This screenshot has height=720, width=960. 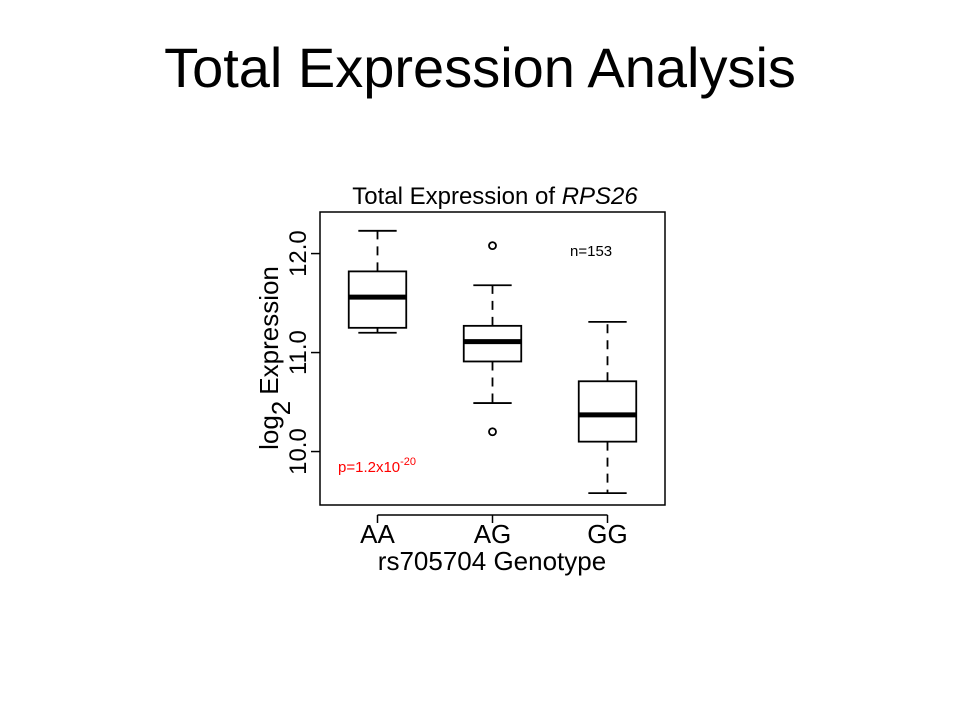 I want to click on chart-title-text: Total Expression of, so click(x=453, y=196).